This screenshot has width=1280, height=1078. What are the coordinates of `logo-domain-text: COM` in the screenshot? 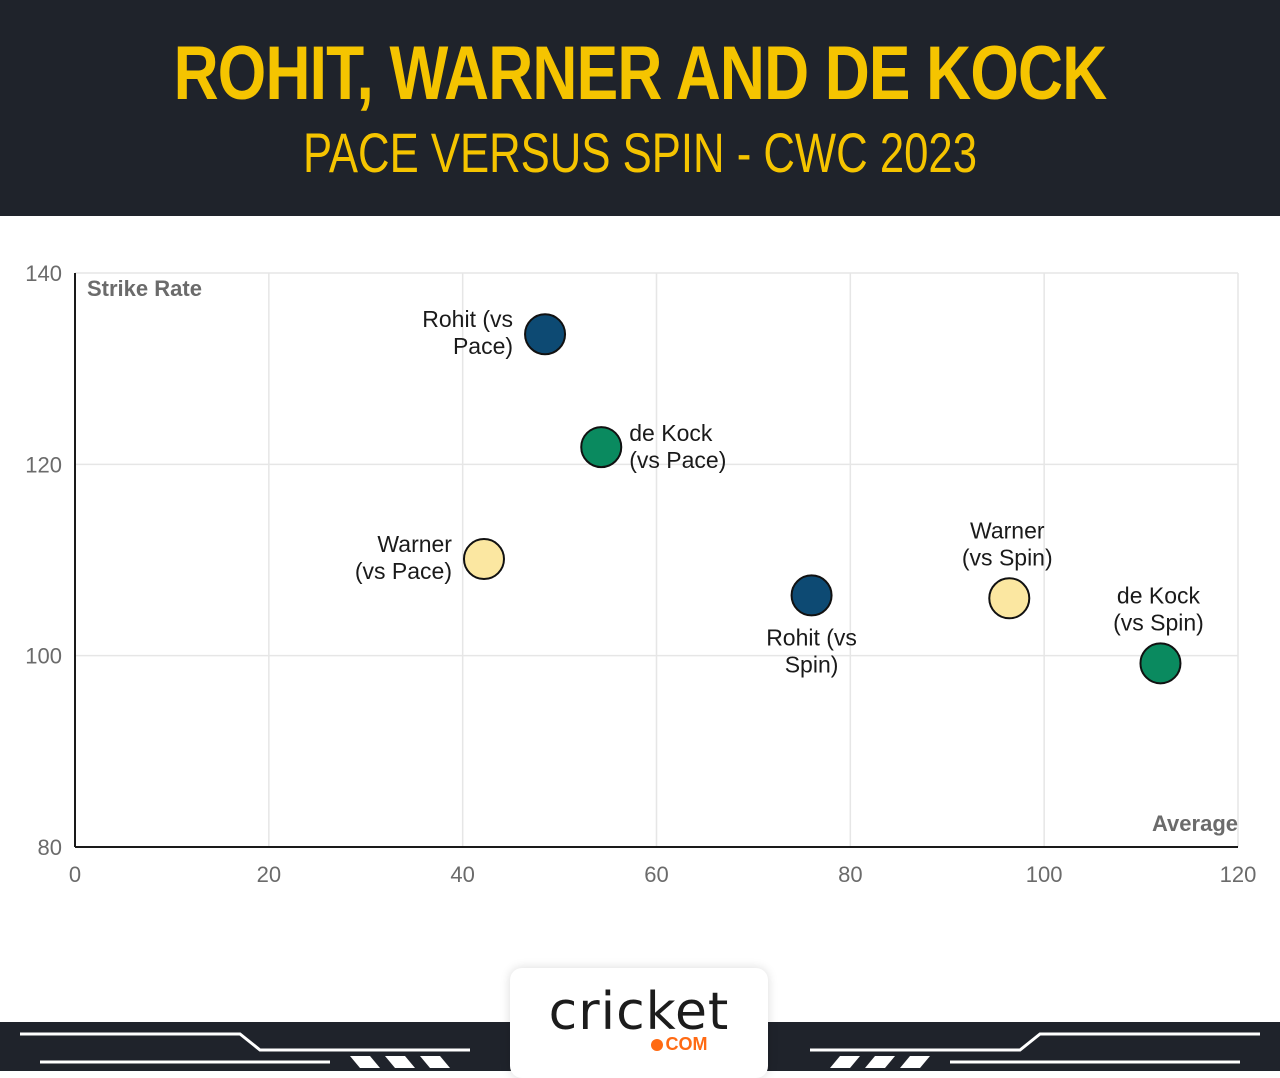 It's located at (686, 1044).